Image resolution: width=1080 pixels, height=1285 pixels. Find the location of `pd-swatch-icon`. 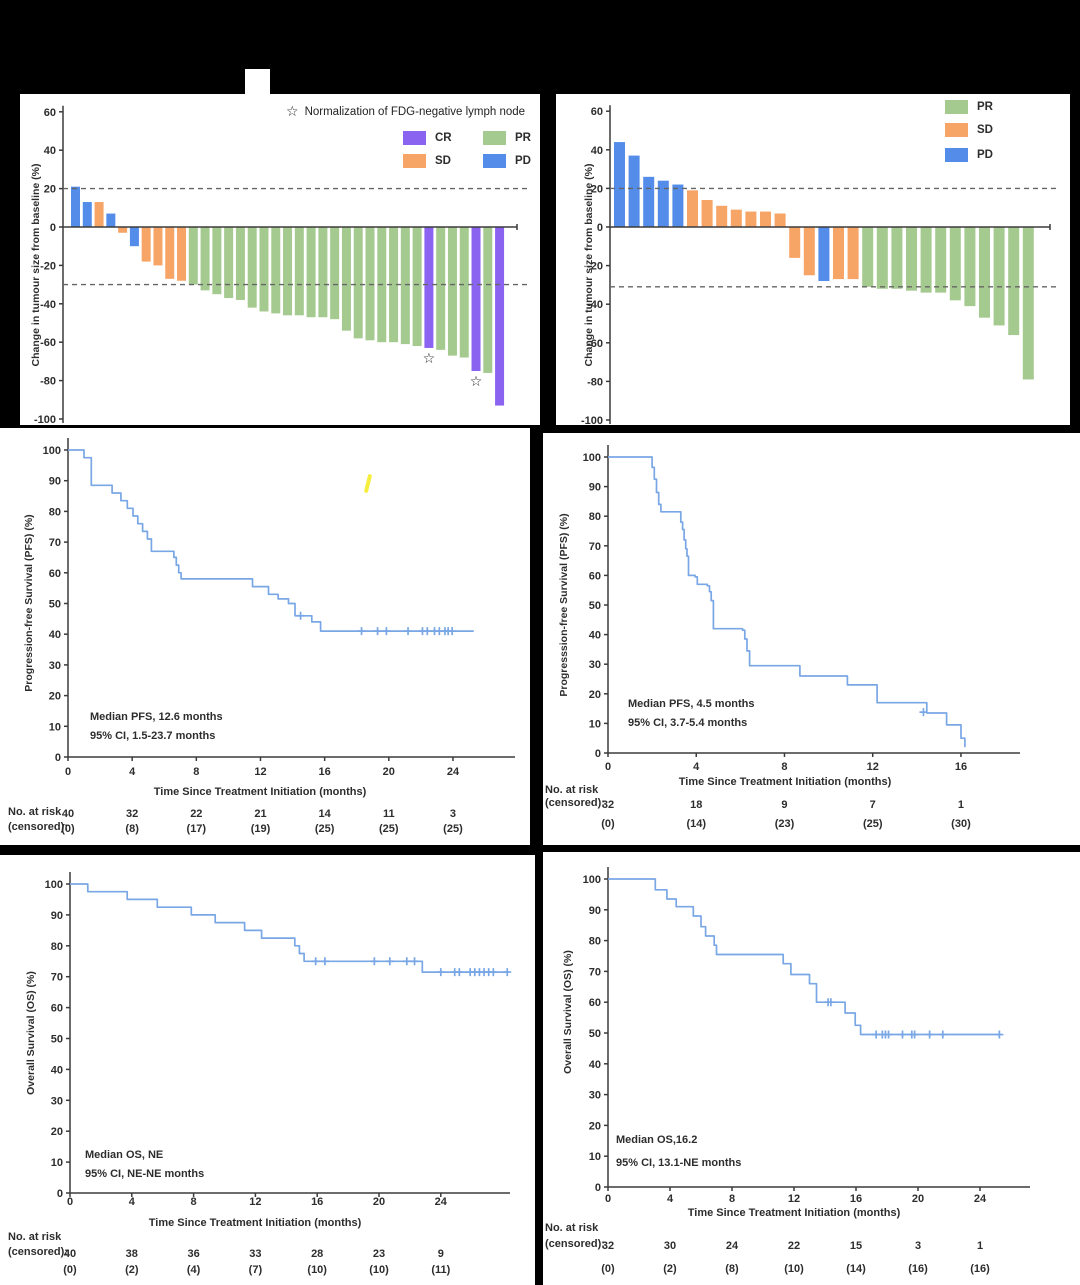

pd-swatch-icon is located at coordinates (494, 161).